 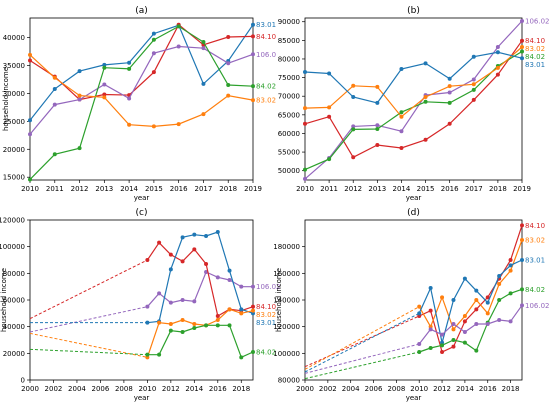 I want to click on series-label-106-02: 106.02, so click(x=537, y=306).